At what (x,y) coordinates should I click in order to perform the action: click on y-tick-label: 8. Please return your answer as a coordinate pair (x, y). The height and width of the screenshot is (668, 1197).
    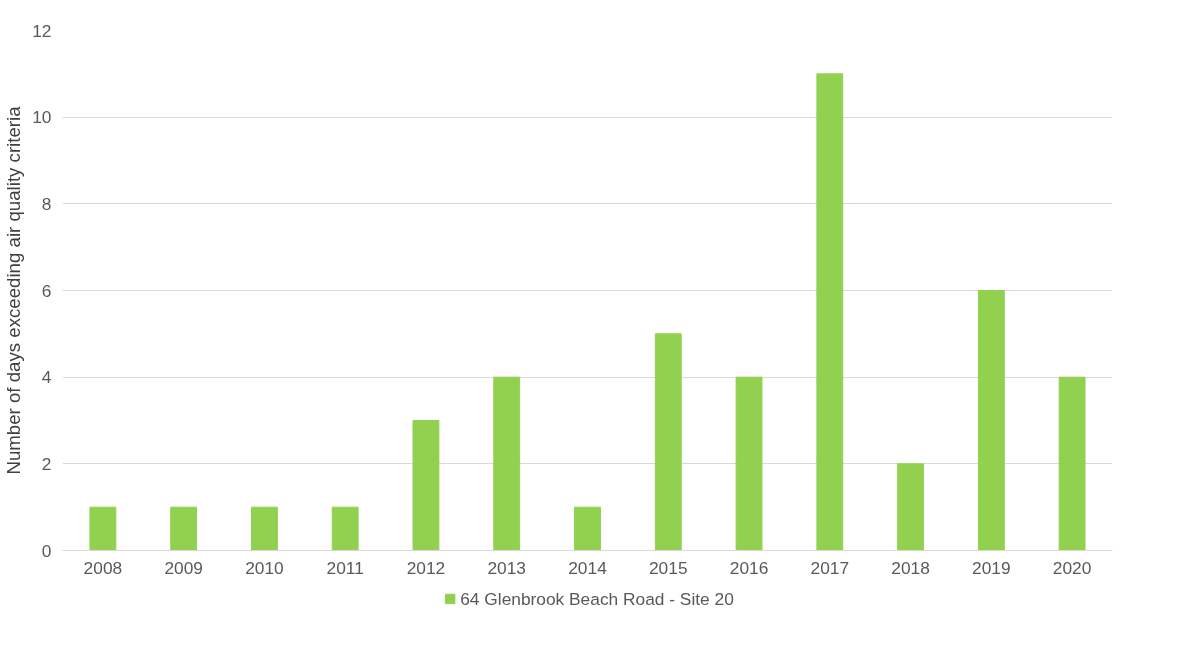
    Looking at the image, I should click on (46, 203).